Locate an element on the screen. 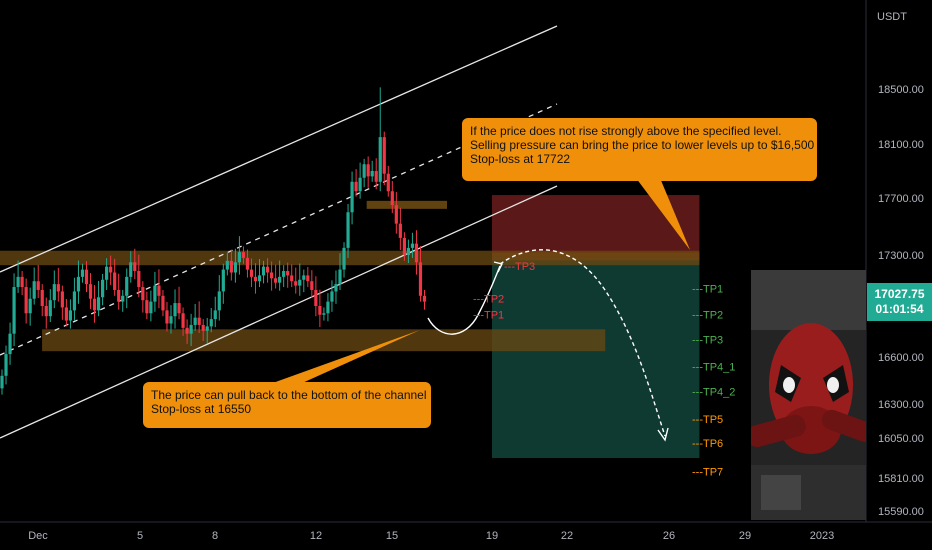 The height and width of the screenshot is (550, 932). time-tick-label: 12 is located at coordinates (316, 536).